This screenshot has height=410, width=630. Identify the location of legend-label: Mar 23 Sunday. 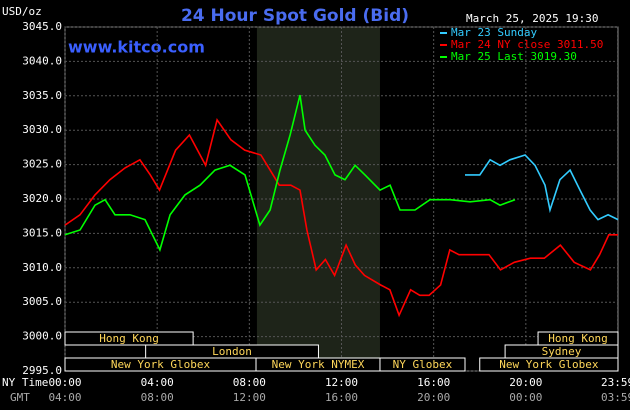
(494, 32).